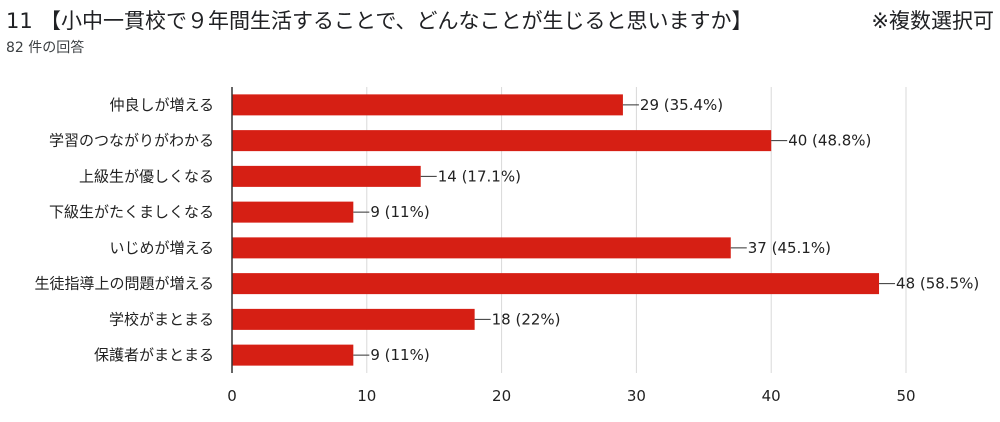 The width and height of the screenshot is (1000, 422). What do you see at coordinates (19, 21) in the screenshot?
I see `question-number: 11` at bounding box center [19, 21].